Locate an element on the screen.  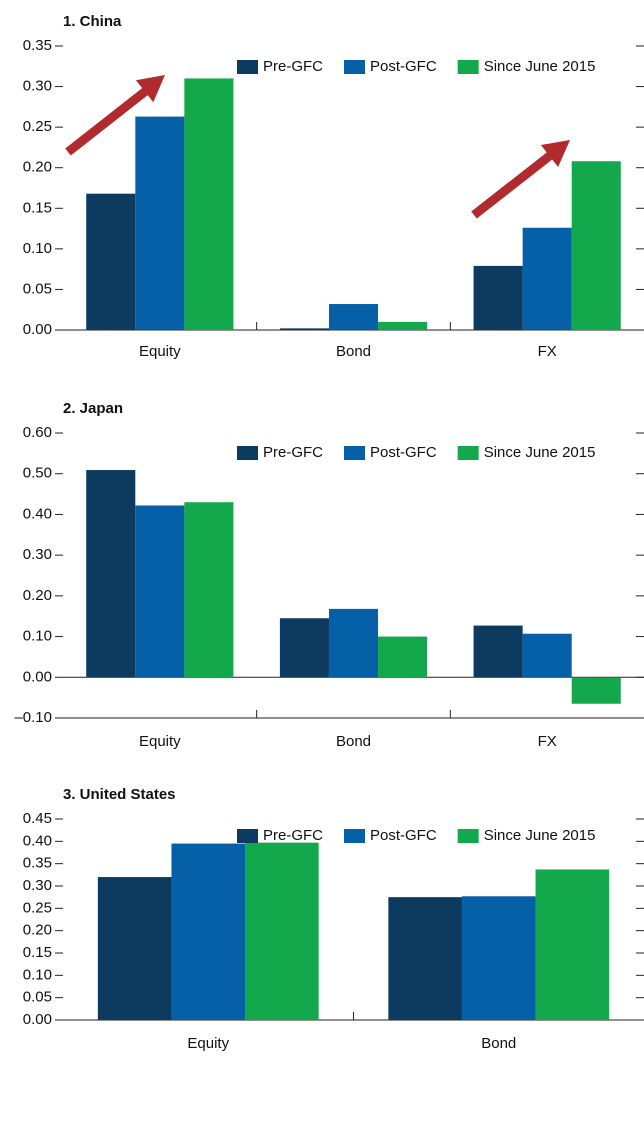
chart-title: 3. United States is located at coordinates (119, 794).